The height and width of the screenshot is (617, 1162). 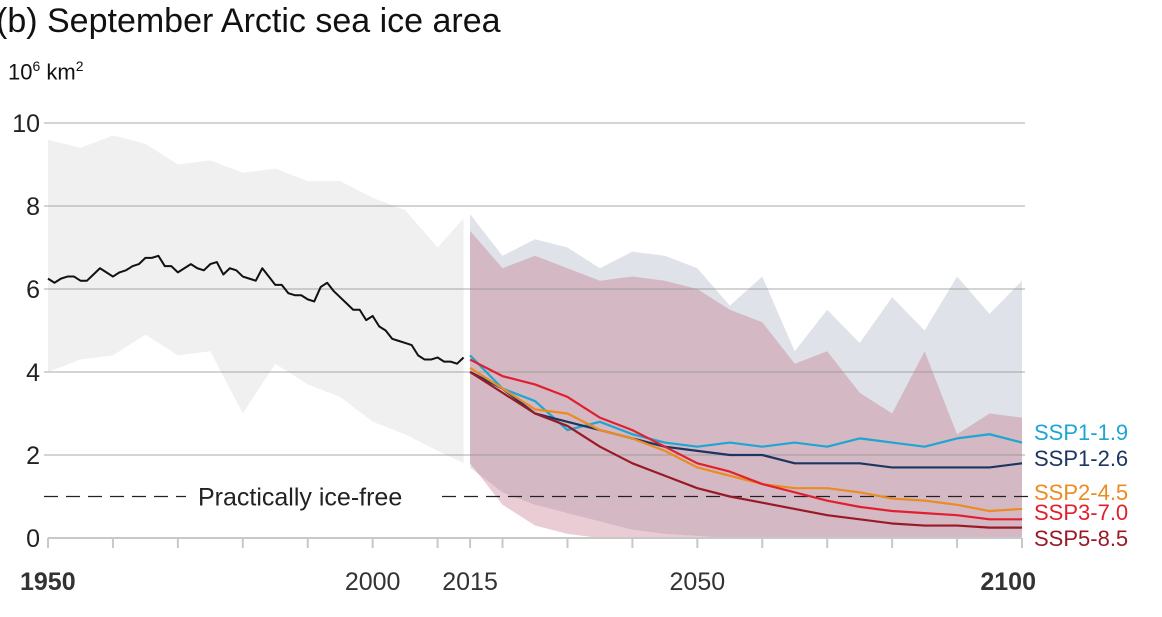 What do you see at coordinates (1081, 512) in the screenshot?
I see `legend-label-SSP3-7.0: SSP3-7.0` at bounding box center [1081, 512].